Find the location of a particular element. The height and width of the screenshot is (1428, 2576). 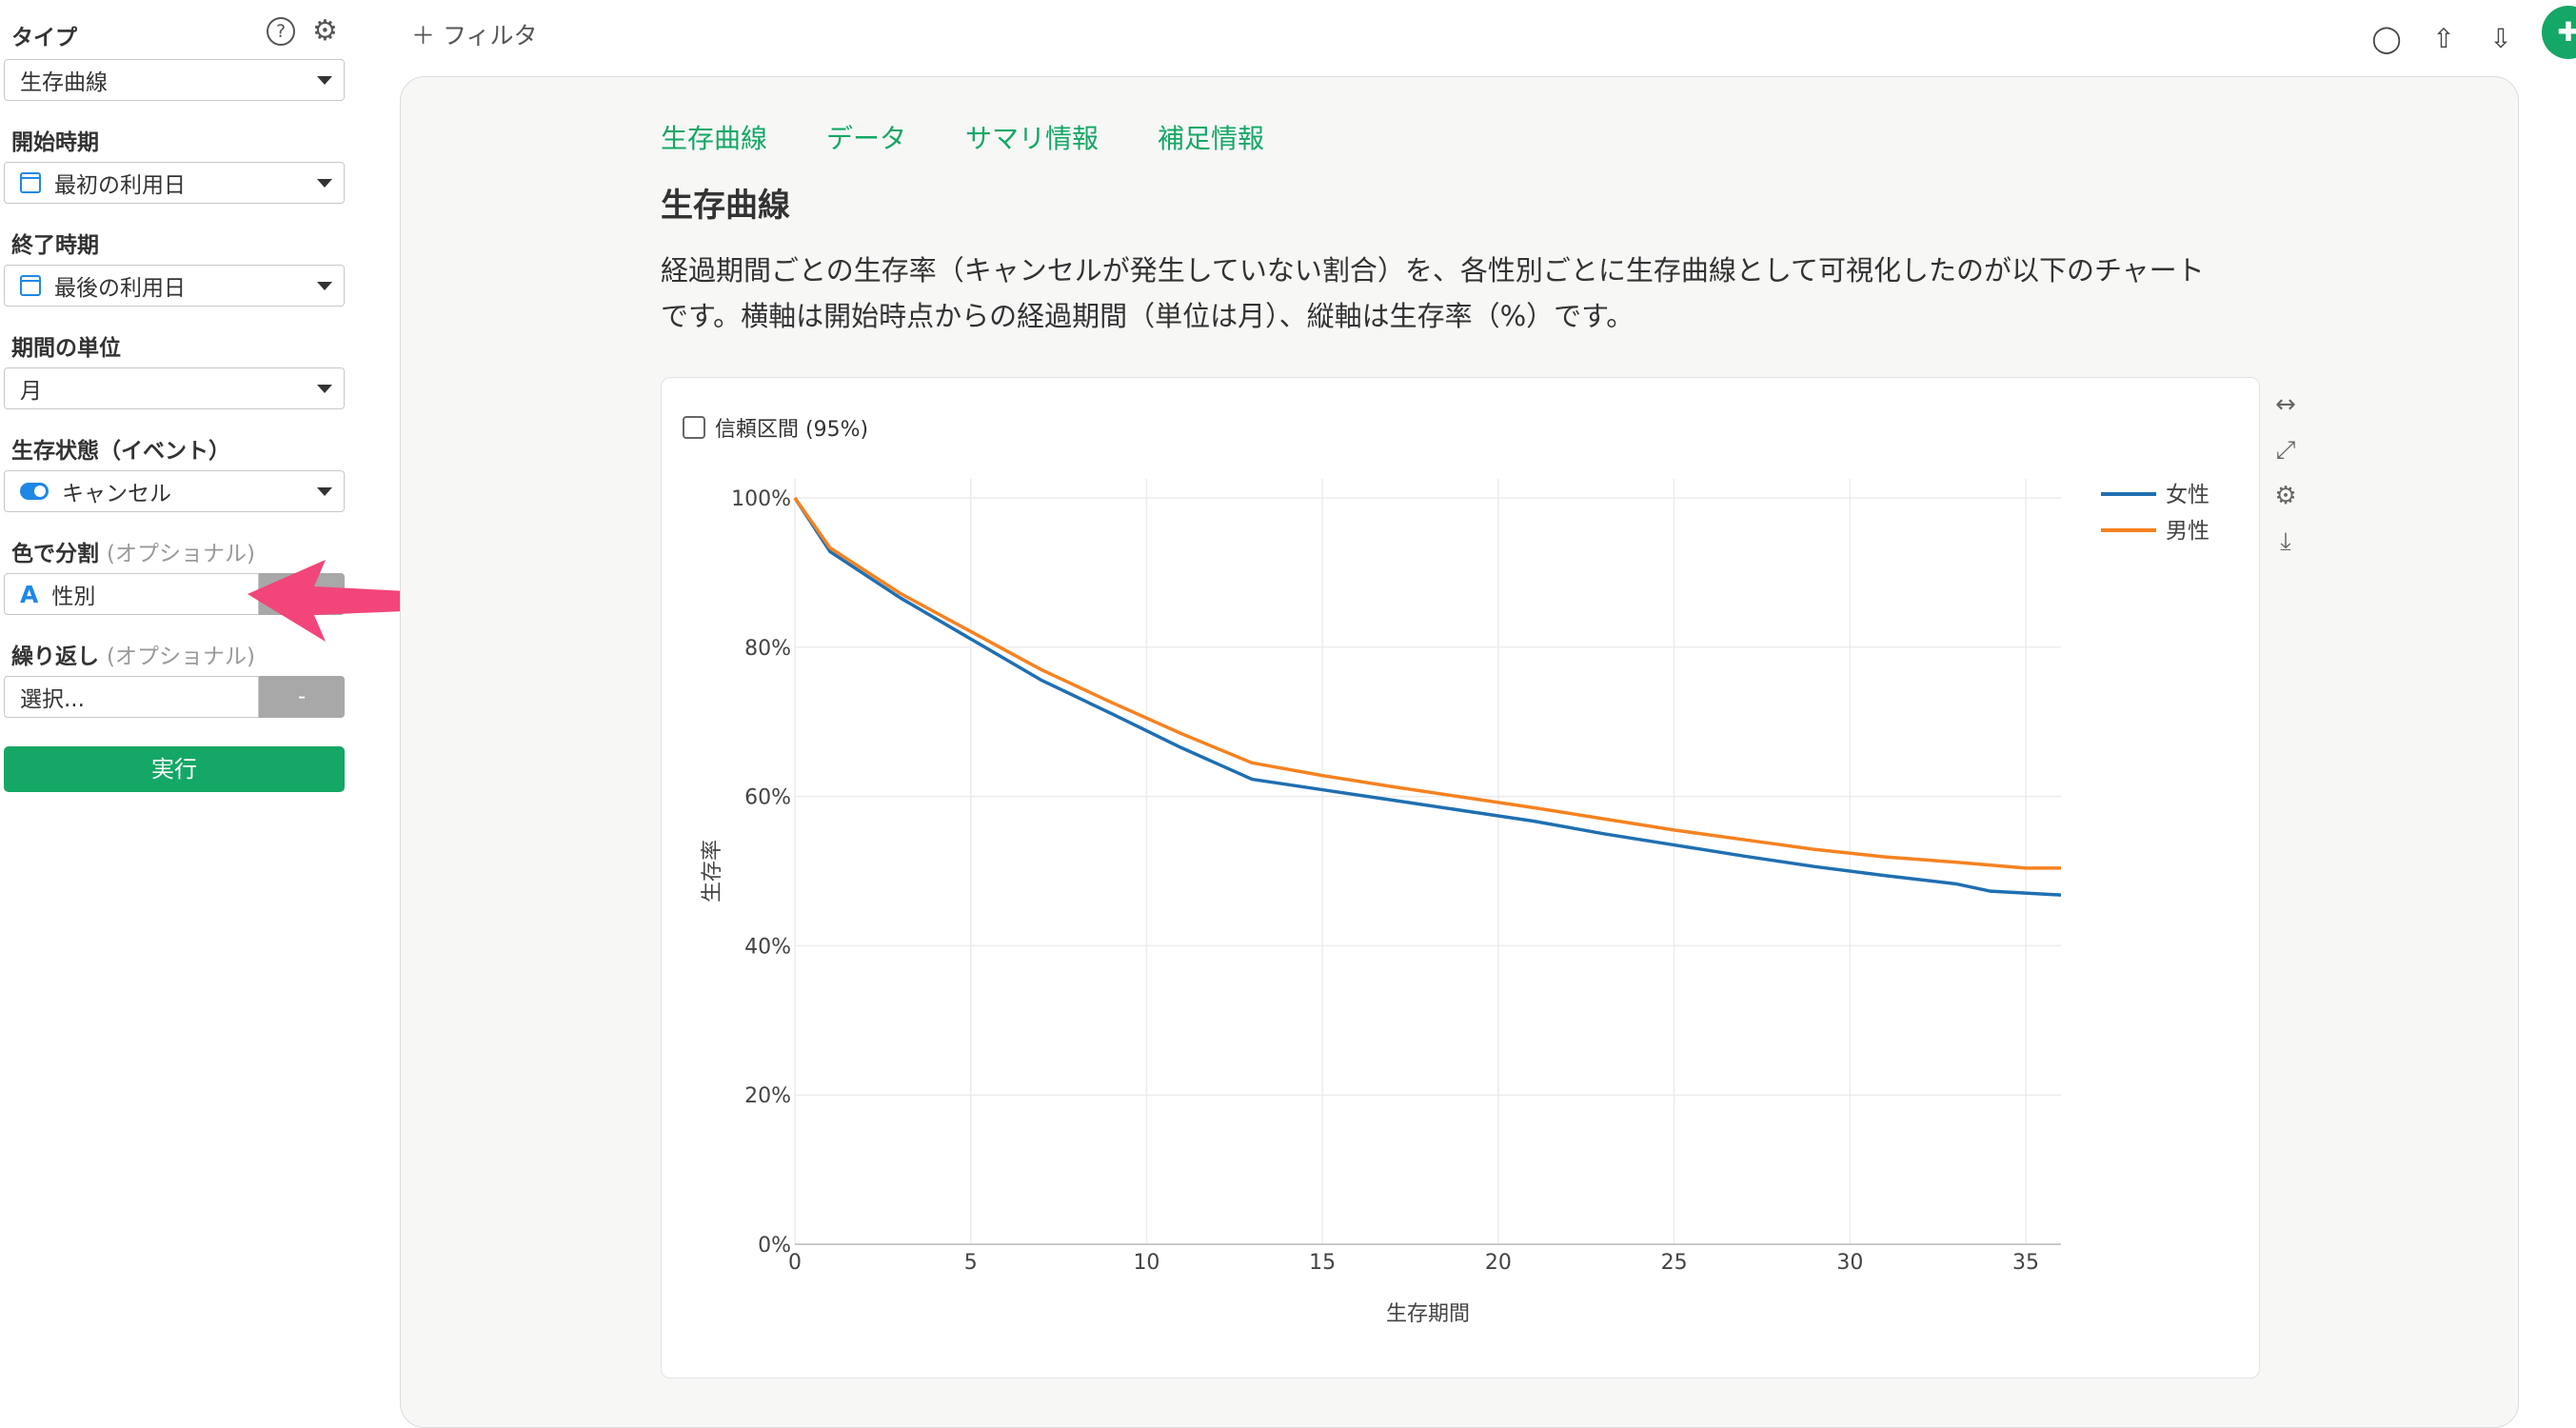

end-select: 最後の利用日 is located at coordinates (174, 286).